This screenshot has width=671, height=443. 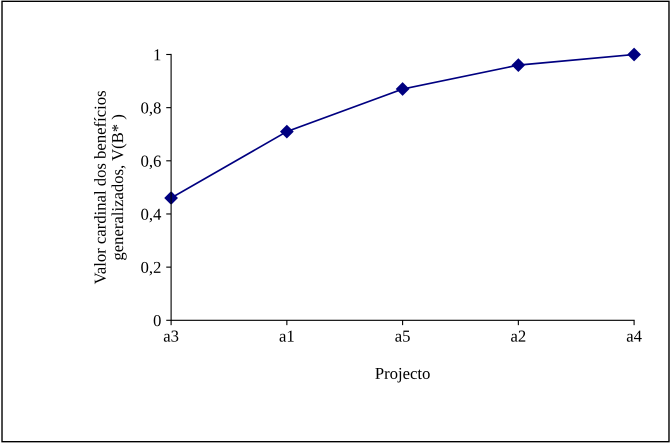 I want to click on y-axis-title: Valor cardinal dos benefícios generalizados, V(B* ), so click(x=110, y=187).